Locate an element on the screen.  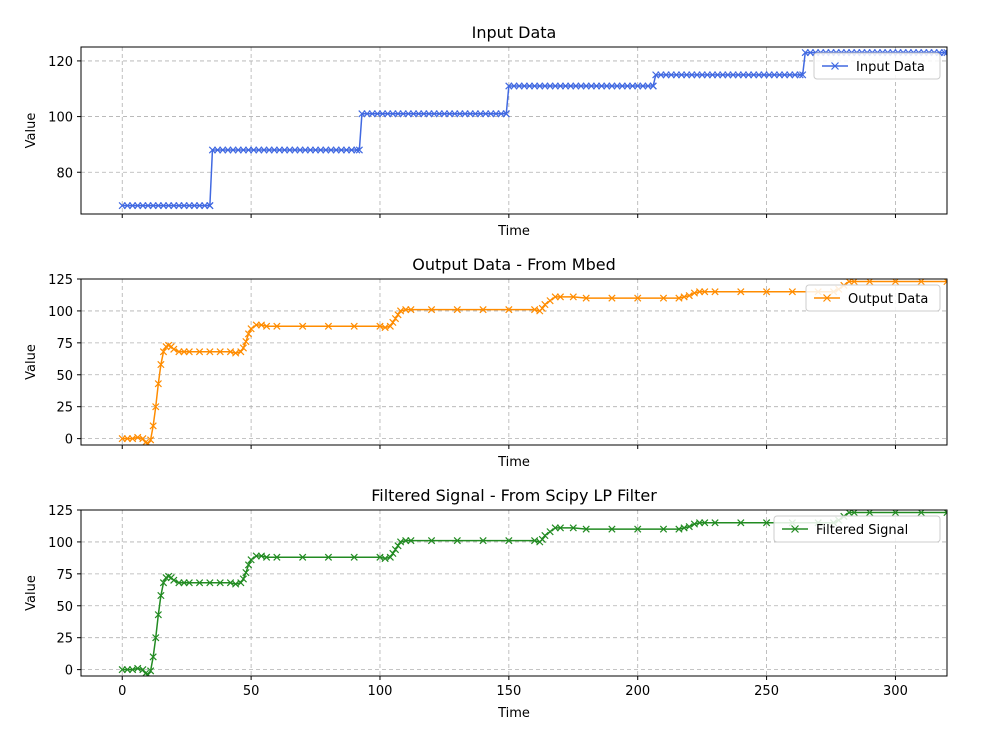
chart-title: Input Data is located at coordinates (514, 32).